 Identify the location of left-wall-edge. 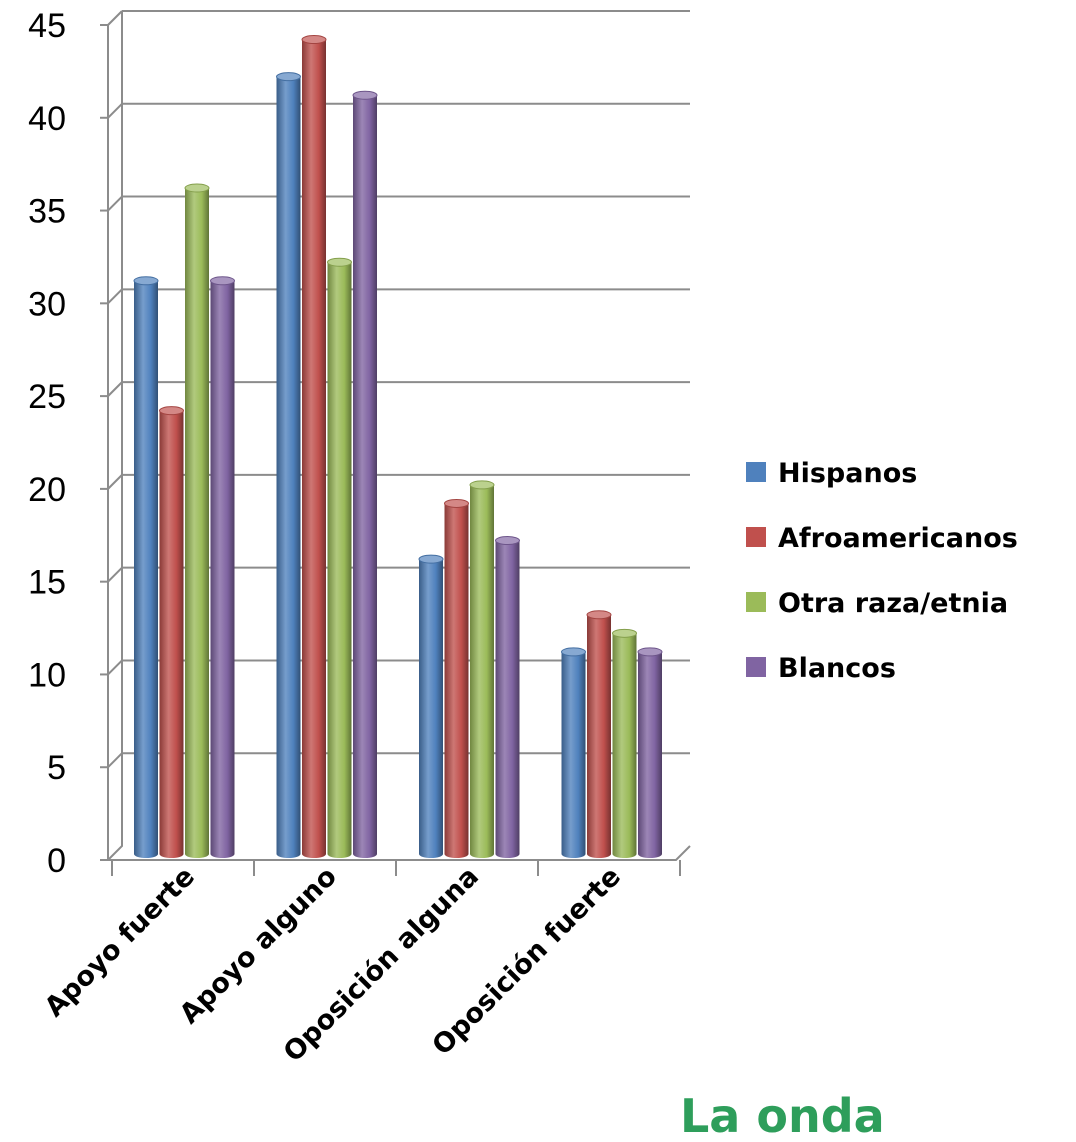
(115, 436).